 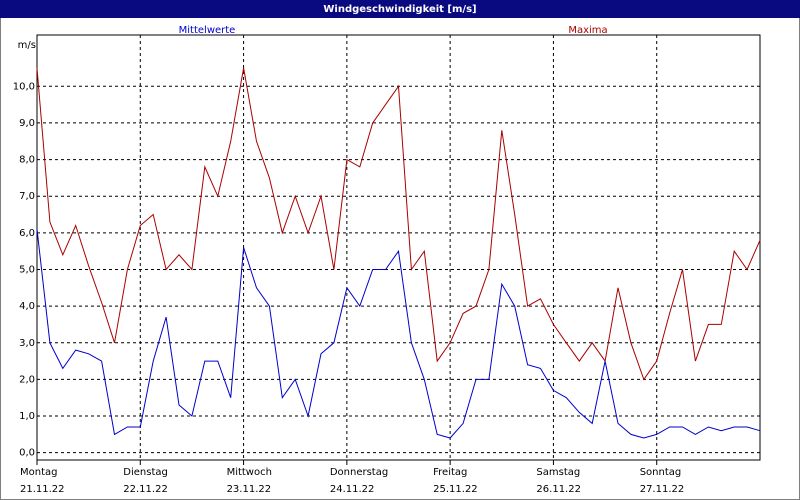 I want to click on x-tick-date: 22.11.22, so click(x=145, y=489).